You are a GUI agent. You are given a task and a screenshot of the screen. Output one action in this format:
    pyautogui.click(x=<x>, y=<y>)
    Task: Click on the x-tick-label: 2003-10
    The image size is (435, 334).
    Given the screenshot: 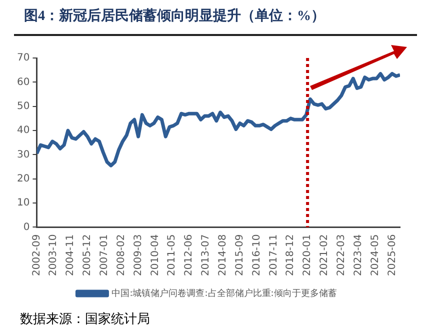 What is the action you would take?
    pyautogui.click(x=54, y=255)
    